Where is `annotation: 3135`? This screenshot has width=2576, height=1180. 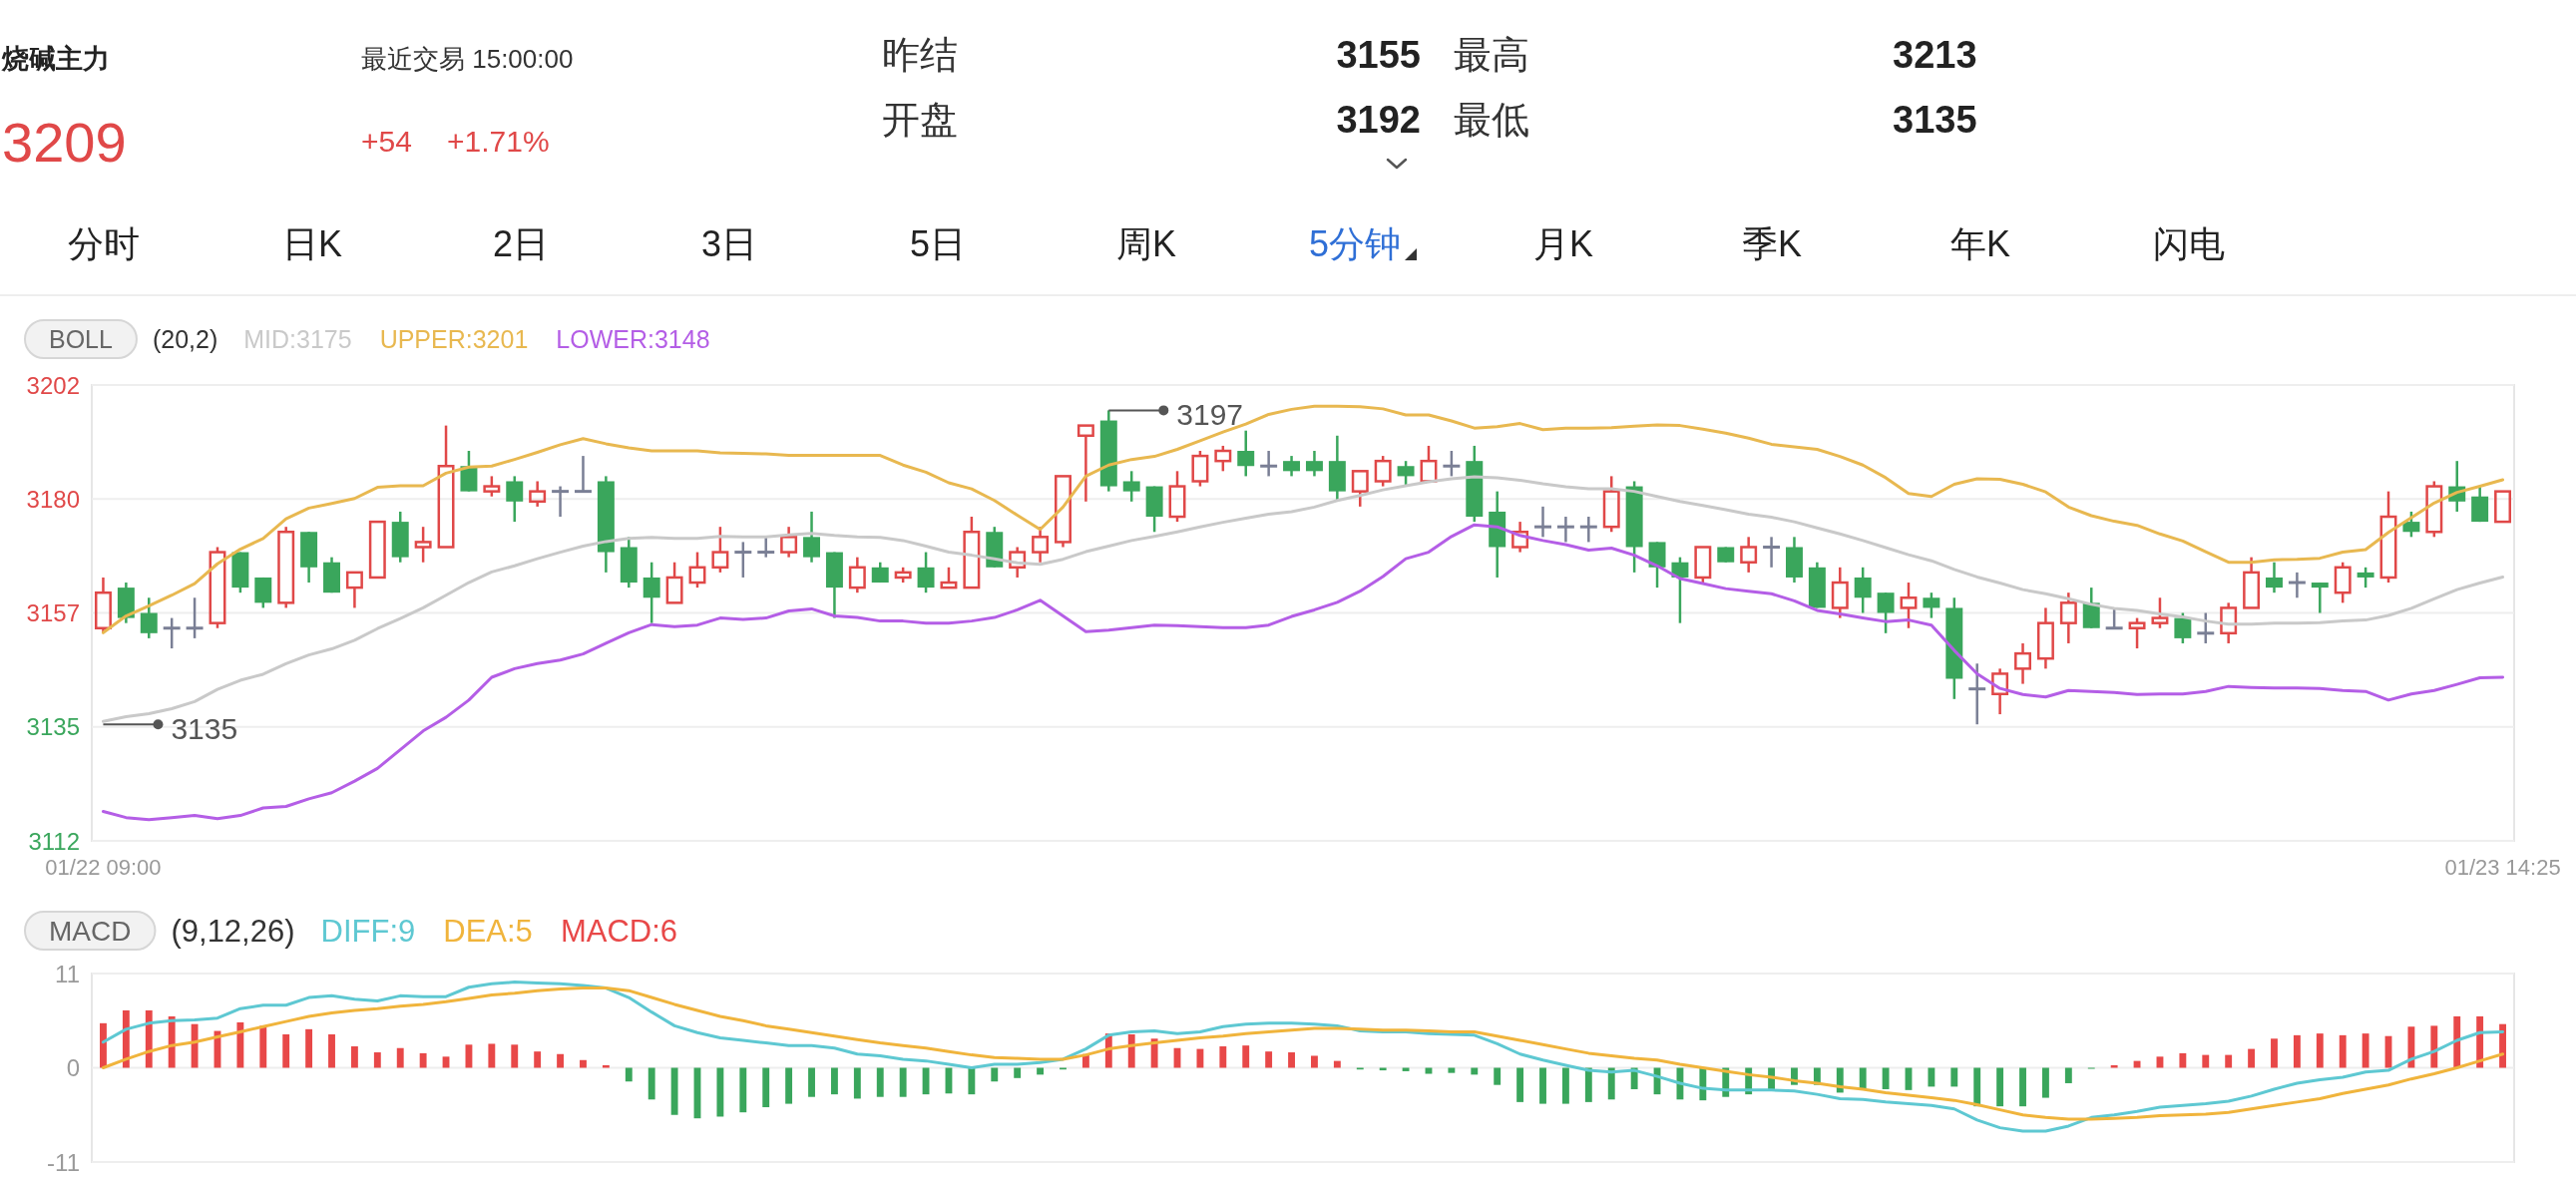
annotation: 3135 is located at coordinates (204, 728).